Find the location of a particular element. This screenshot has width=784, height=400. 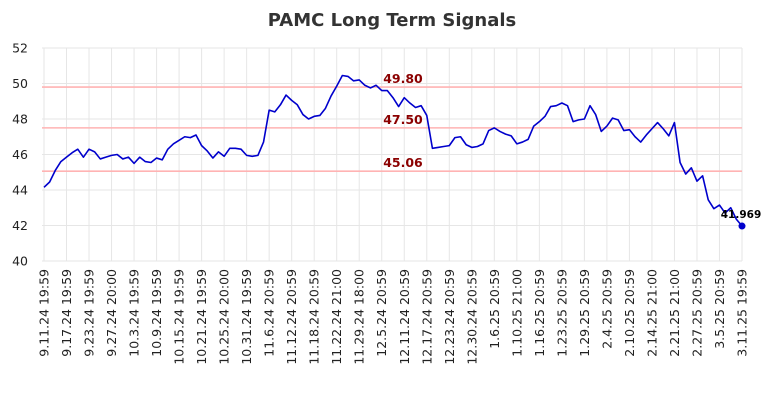

last-value-label: 41.969 is located at coordinates (741, 215).